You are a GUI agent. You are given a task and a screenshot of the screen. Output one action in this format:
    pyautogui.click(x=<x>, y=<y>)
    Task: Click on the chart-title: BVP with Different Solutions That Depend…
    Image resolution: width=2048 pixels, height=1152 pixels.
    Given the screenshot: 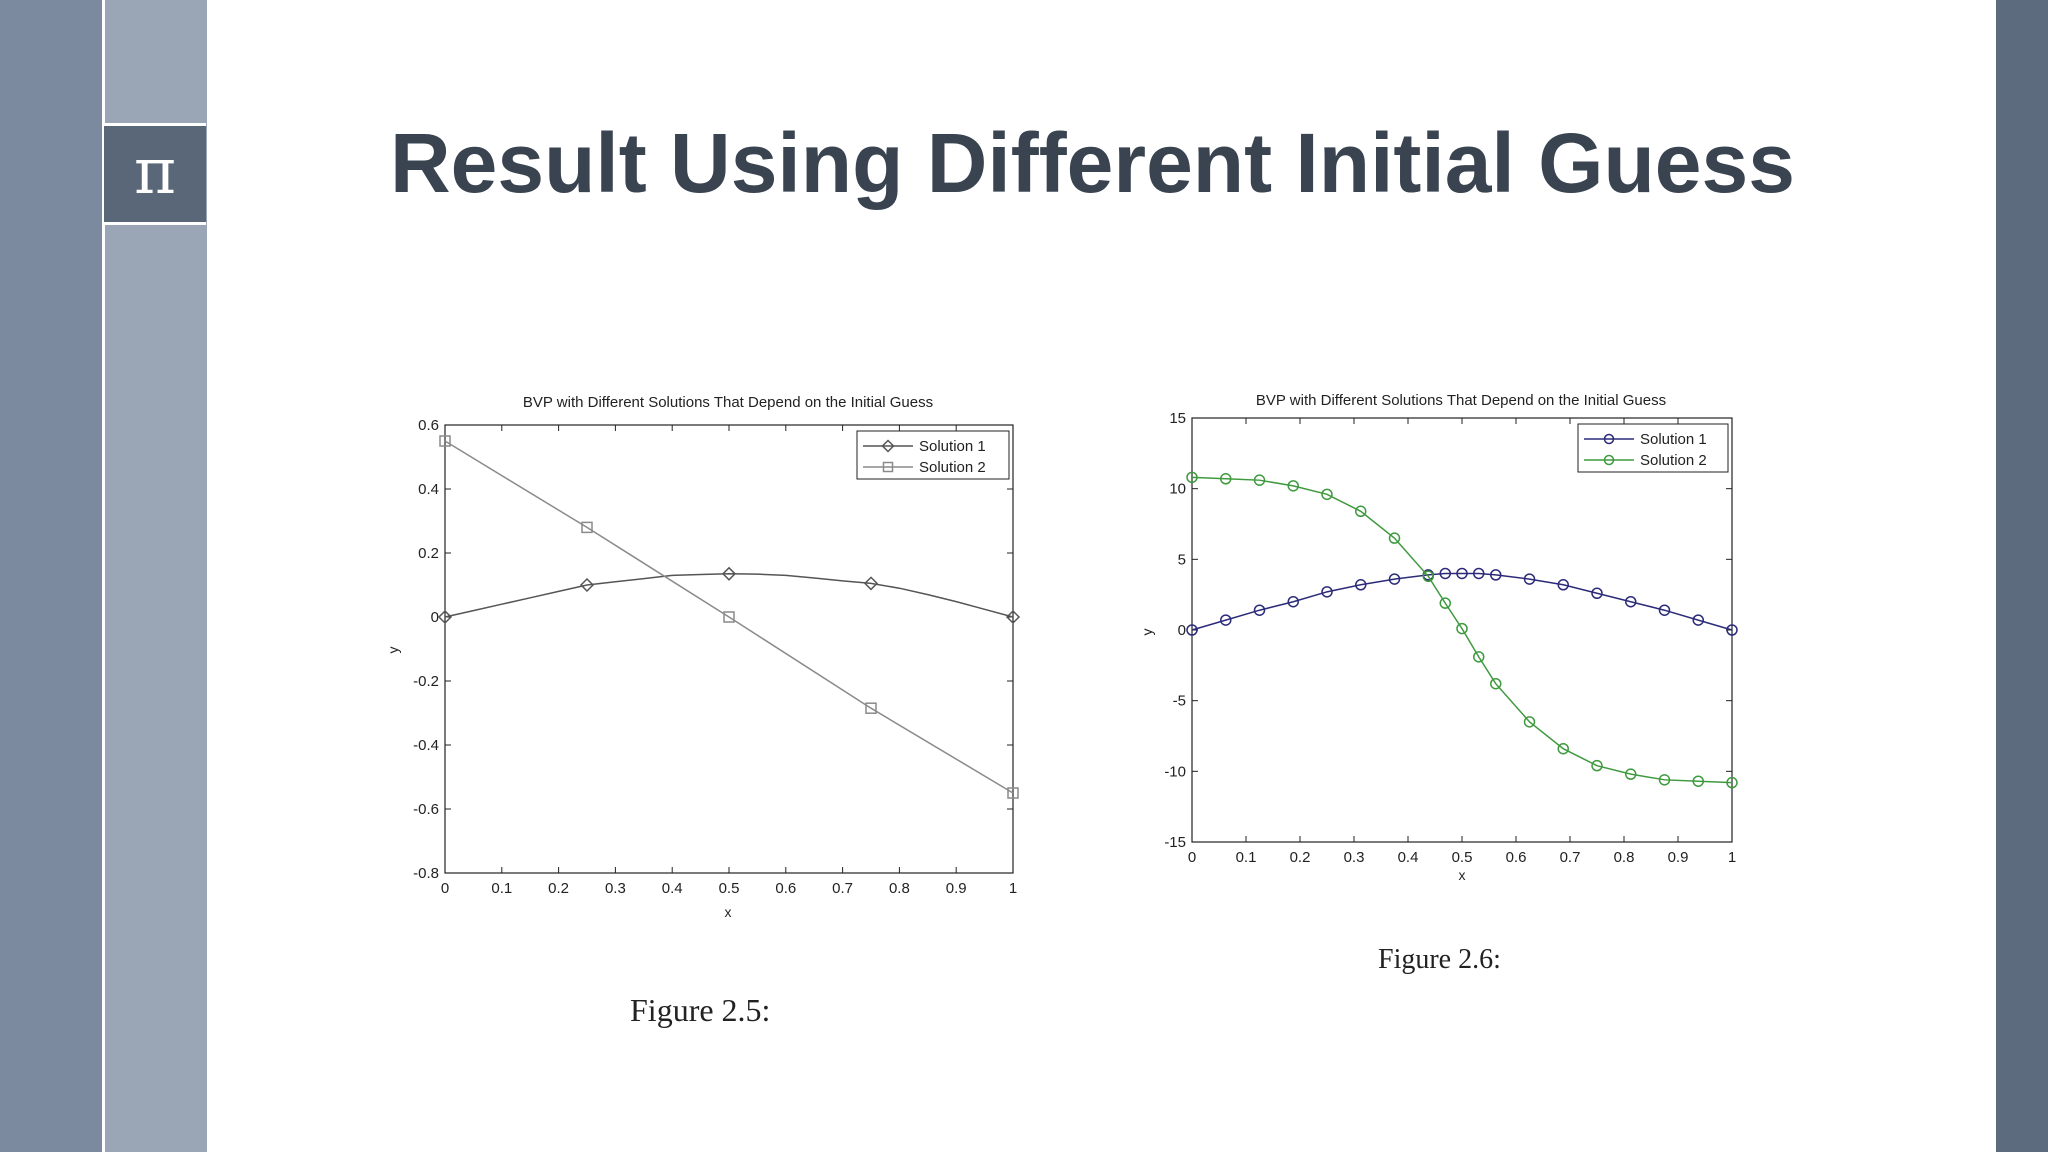 What is the action you would take?
    pyautogui.click(x=728, y=402)
    